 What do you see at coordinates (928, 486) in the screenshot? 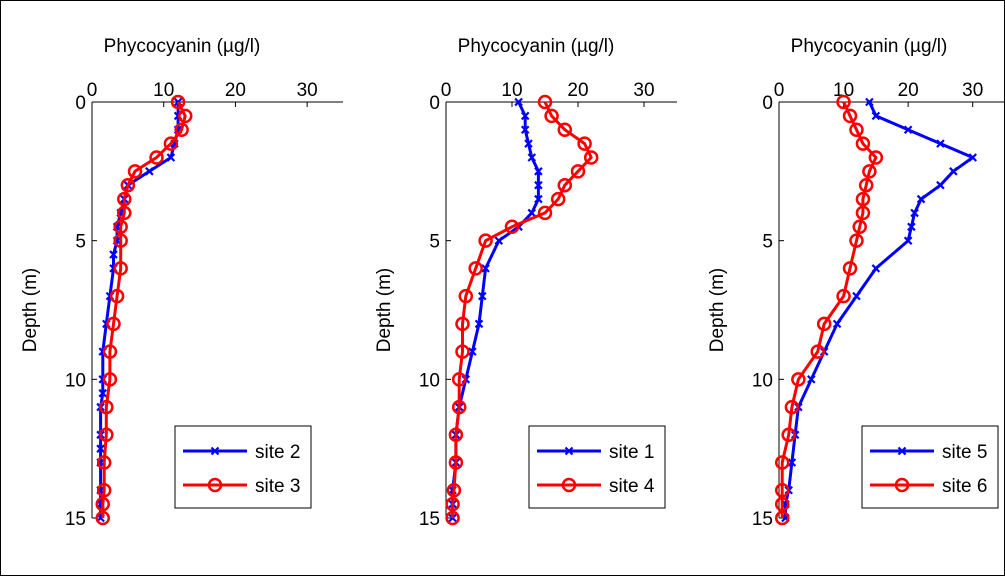
I see `legend-item: site 6` at bounding box center [928, 486].